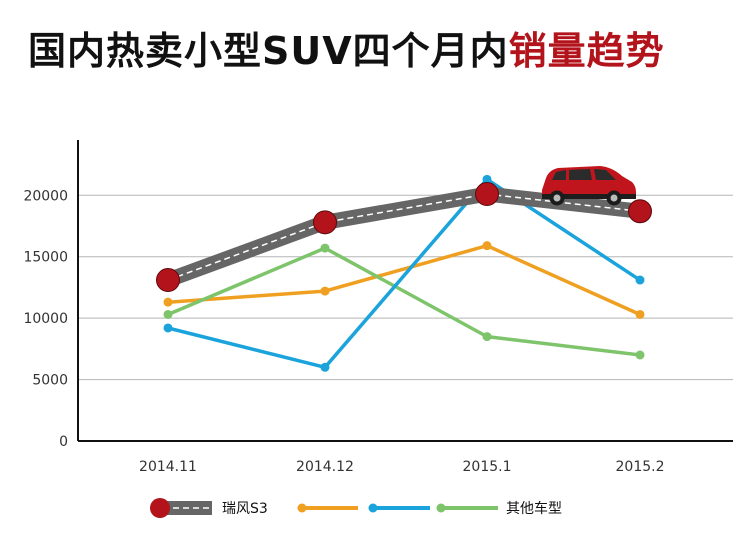 Image resolution: width=750 pixels, height=551 pixels. I want to click on x-tick-label: 2014.11, so click(168, 467).